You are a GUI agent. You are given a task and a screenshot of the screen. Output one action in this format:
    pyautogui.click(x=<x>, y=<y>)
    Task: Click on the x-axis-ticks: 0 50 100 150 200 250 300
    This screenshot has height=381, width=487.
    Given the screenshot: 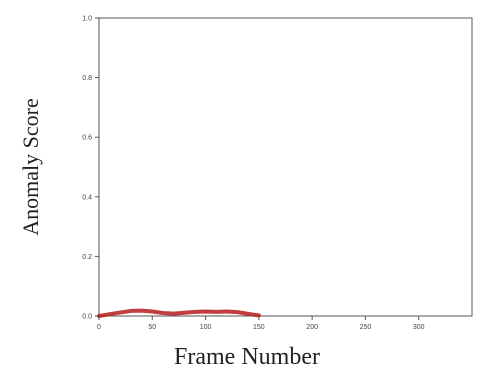 What is the action you would take?
    pyautogui.click(x=261, y=323)
    